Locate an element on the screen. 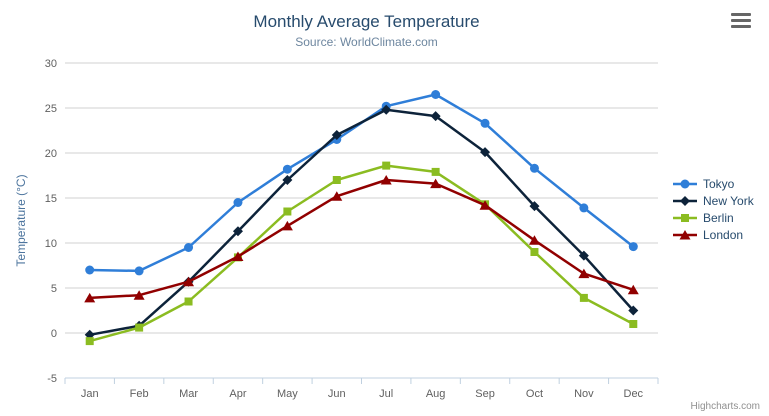  legend-label: Tokyo is located at coordinates (719, 183).